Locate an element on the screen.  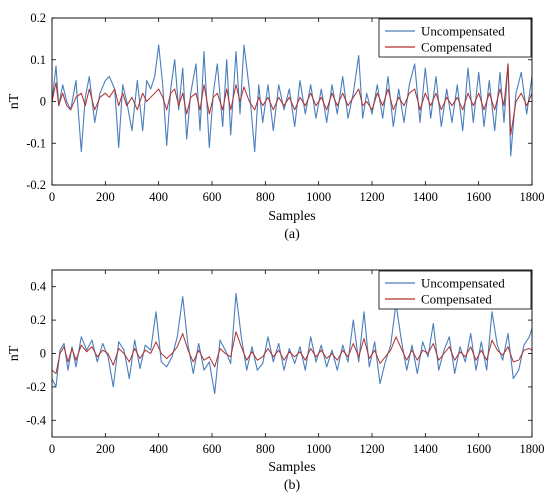
y-tick-label: 0.4 is located at coordinates (38, 287).